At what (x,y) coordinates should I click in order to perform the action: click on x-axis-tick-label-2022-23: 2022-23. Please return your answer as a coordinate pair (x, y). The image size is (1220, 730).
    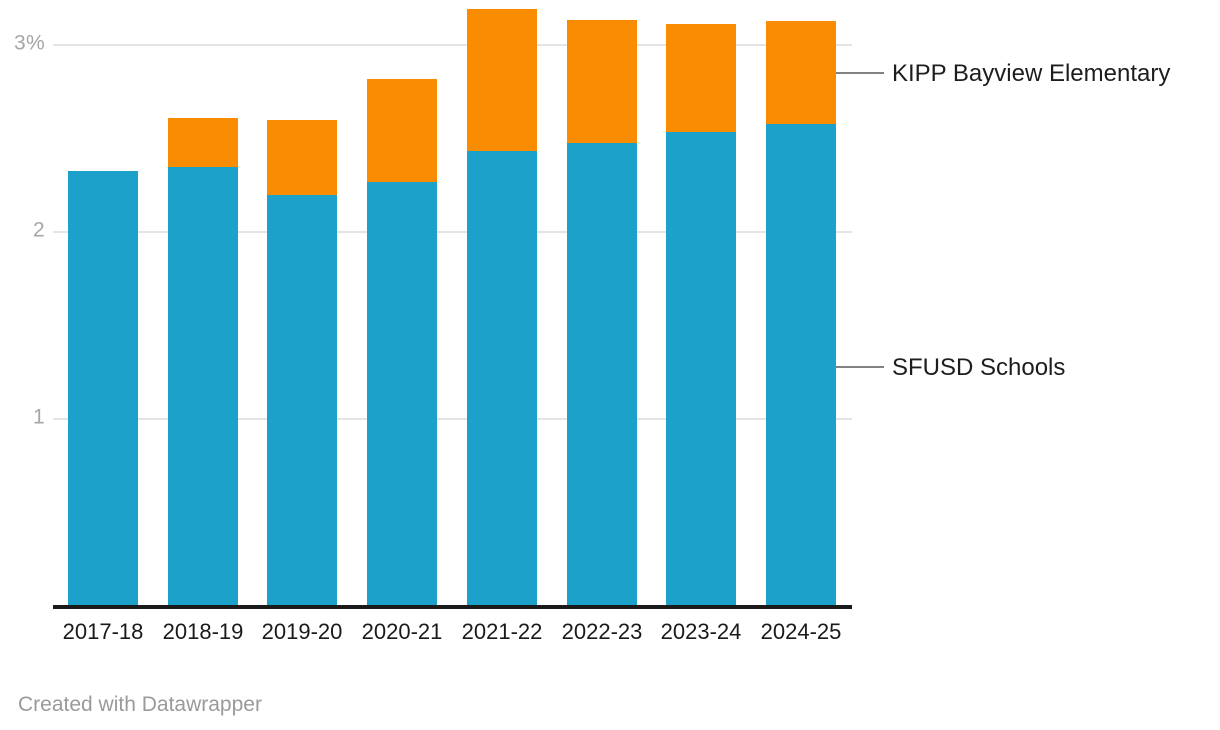
    Looking at the image, I should click on (602, 631).